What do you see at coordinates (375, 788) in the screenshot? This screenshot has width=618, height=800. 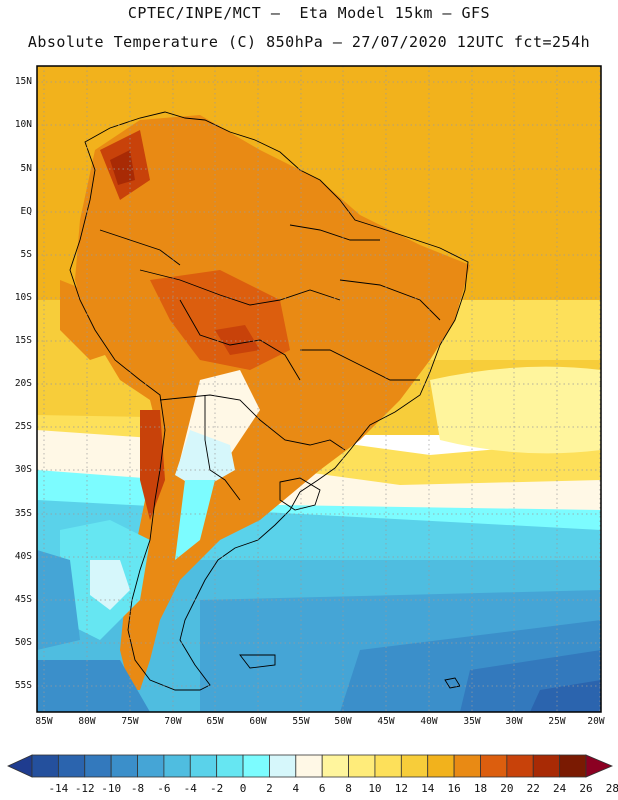 I see `colorbar-label: 10` at bounding box center [375, 788].